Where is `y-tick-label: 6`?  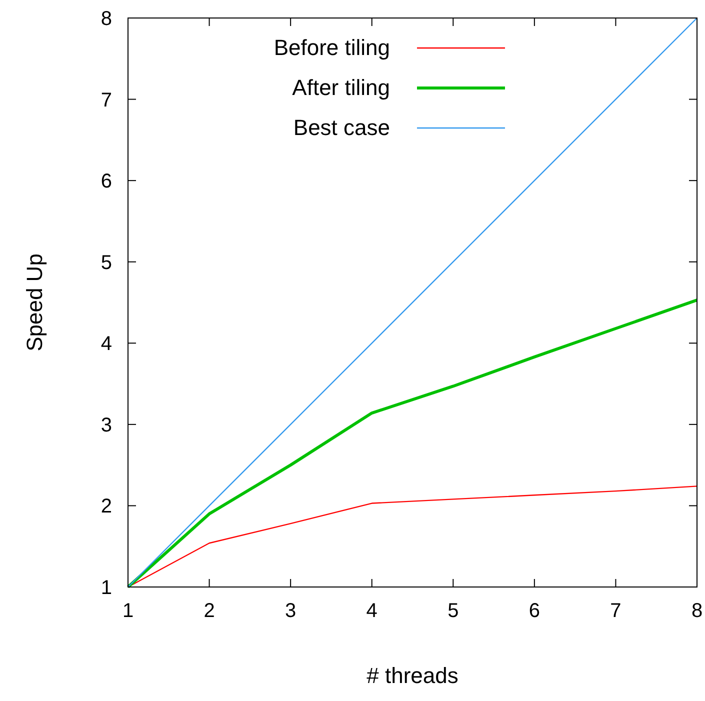 y-tick-label: 6 is located at coordinates (106, 181).